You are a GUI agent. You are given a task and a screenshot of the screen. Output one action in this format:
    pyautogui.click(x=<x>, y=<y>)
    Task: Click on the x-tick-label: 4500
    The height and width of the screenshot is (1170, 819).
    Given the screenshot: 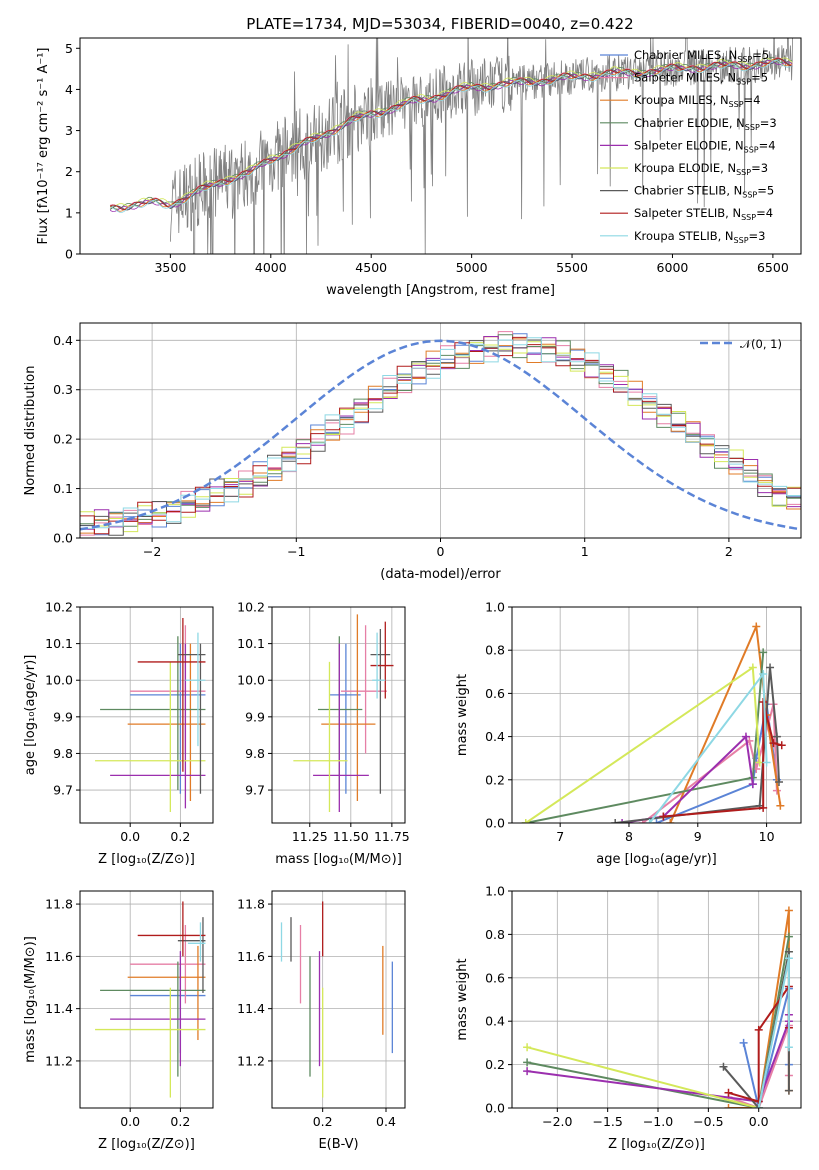 What is the action you would take?
    pyautogui.click(x=371, y=267)
    